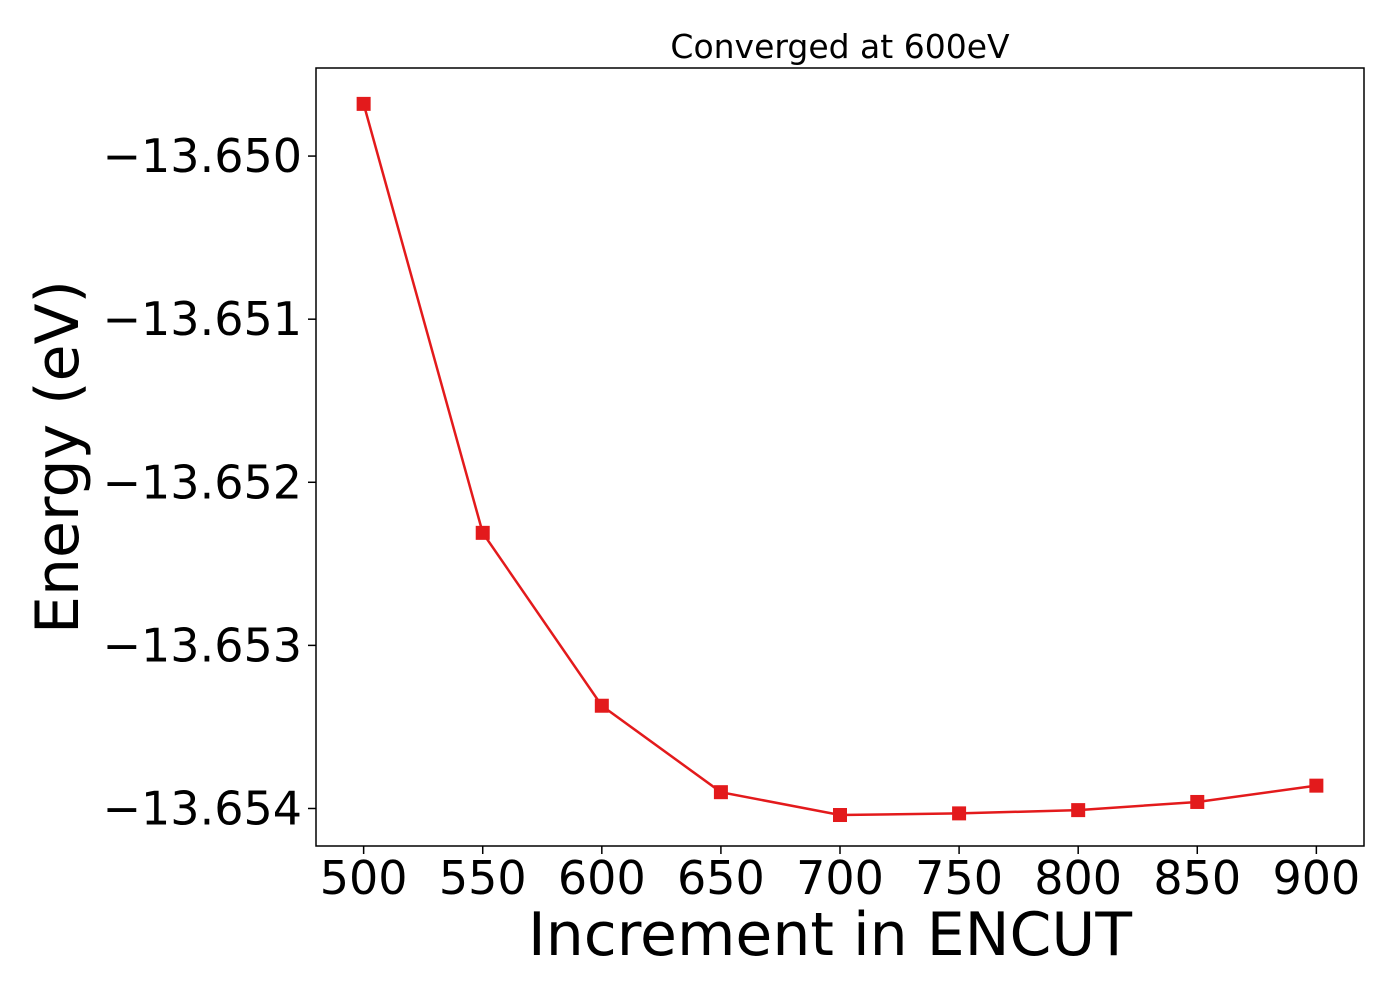 This screenshot has height=1000, width=1400. Describe the element at coordinates (203, 808) in the screenshot. I see `y-tick-label: −13.654` at that location.